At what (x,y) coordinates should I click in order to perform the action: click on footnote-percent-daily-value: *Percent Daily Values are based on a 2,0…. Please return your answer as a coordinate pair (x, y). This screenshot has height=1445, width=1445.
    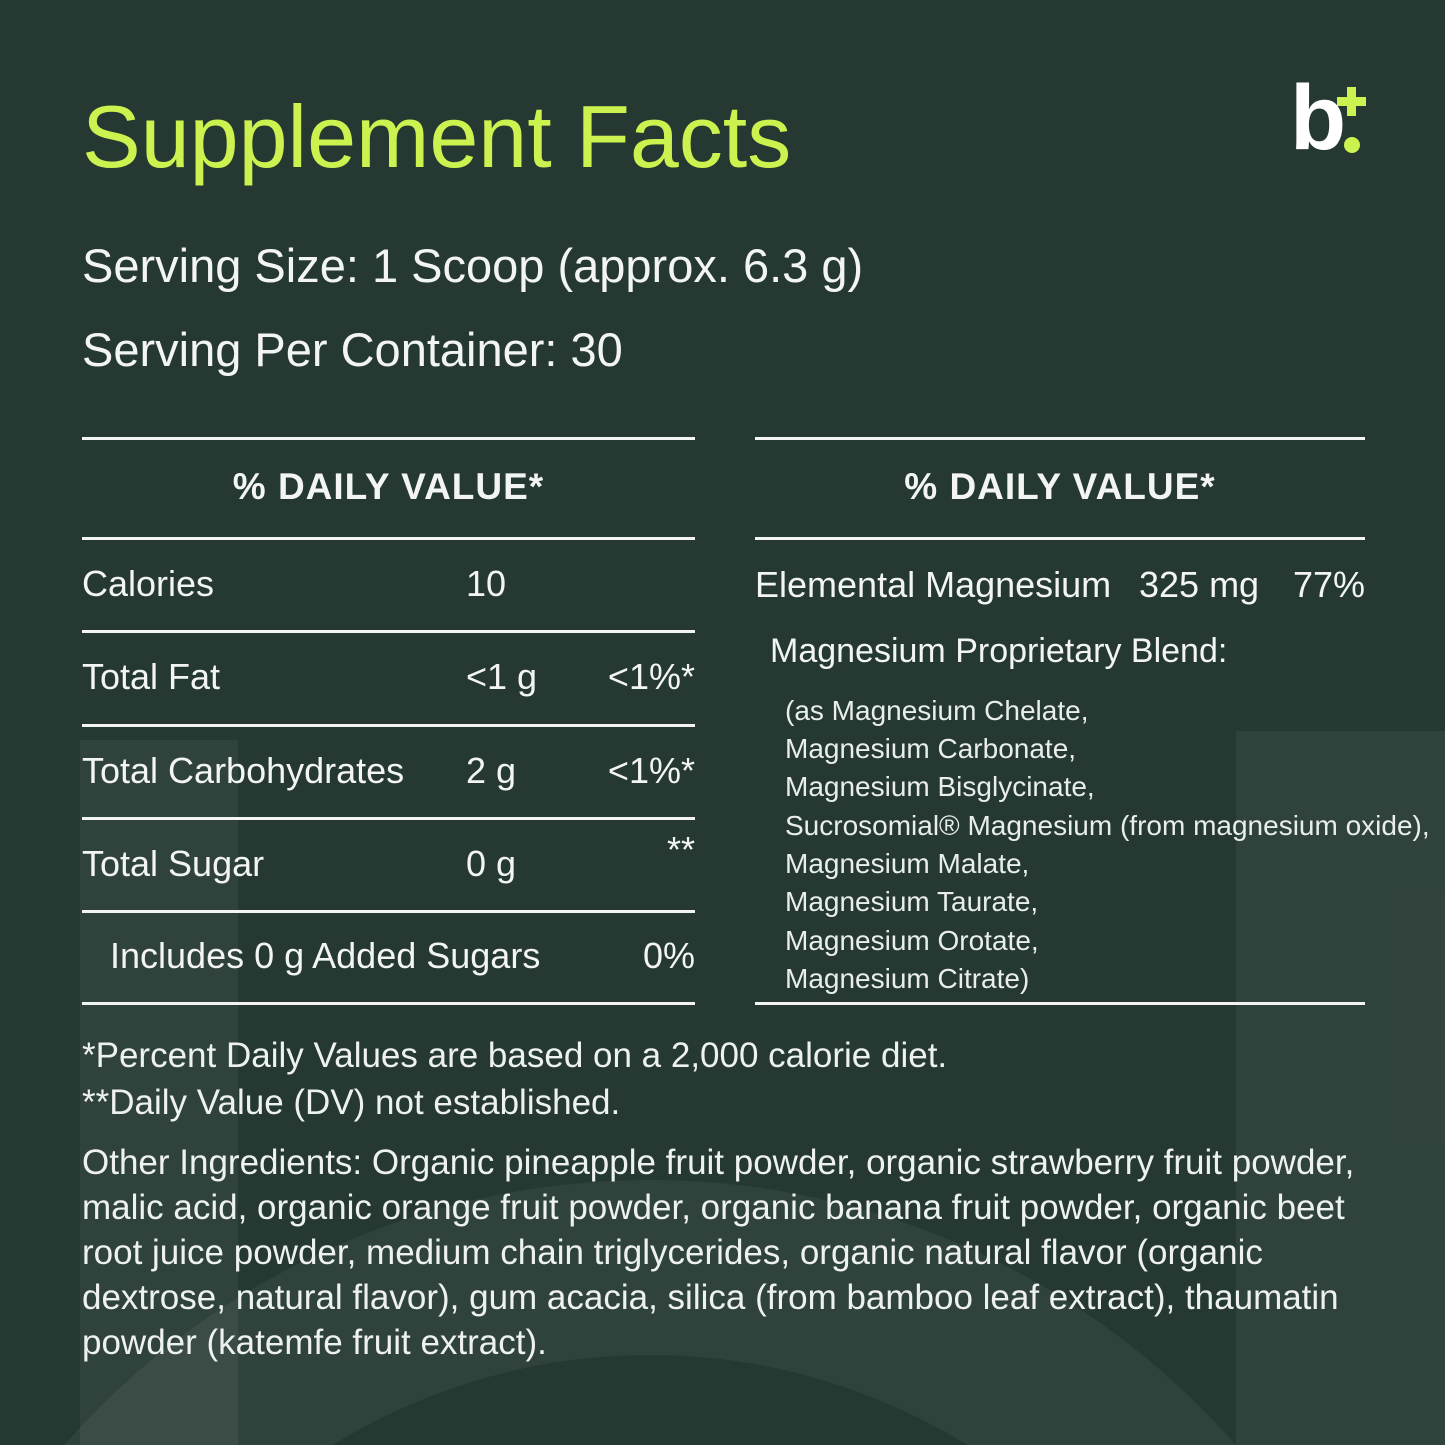
    Looking at the image, I should click on (515, 1055).